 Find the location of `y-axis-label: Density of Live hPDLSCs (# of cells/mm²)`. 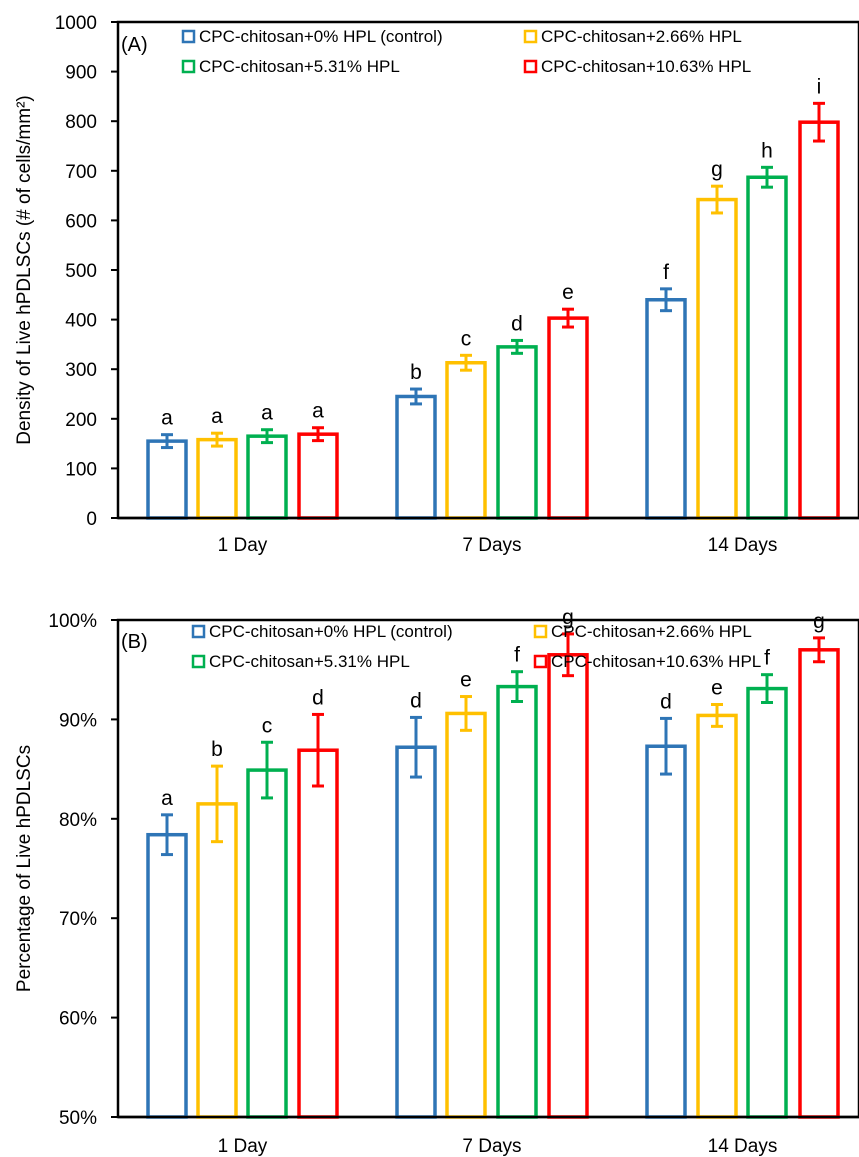

y-axis-label: Density of Live hPDLSCs (# of cells/mm²) is located at coordinates (24, 270).